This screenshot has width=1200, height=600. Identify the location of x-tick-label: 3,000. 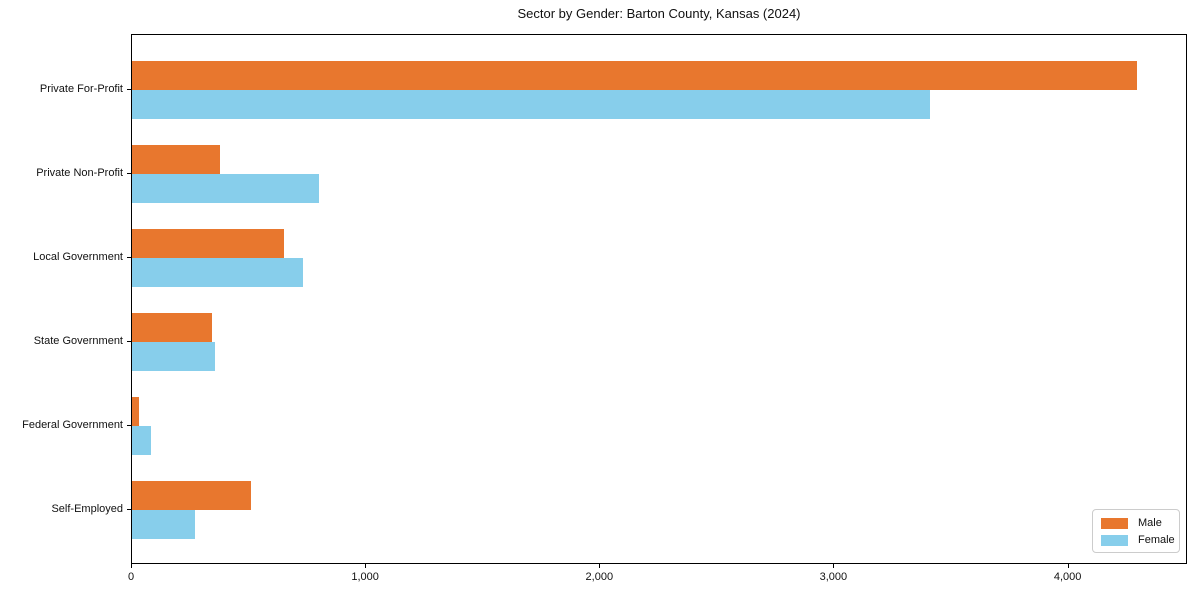
(833, 577).